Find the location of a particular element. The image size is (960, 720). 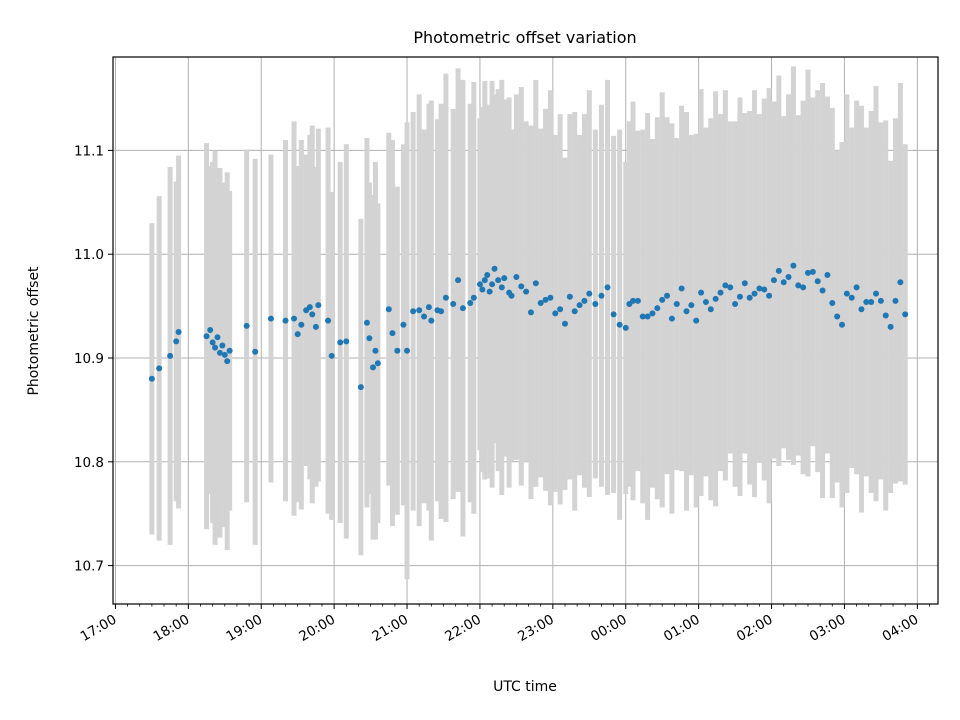

y-tick-label: 11.0 is located at coordinates (89, 255).